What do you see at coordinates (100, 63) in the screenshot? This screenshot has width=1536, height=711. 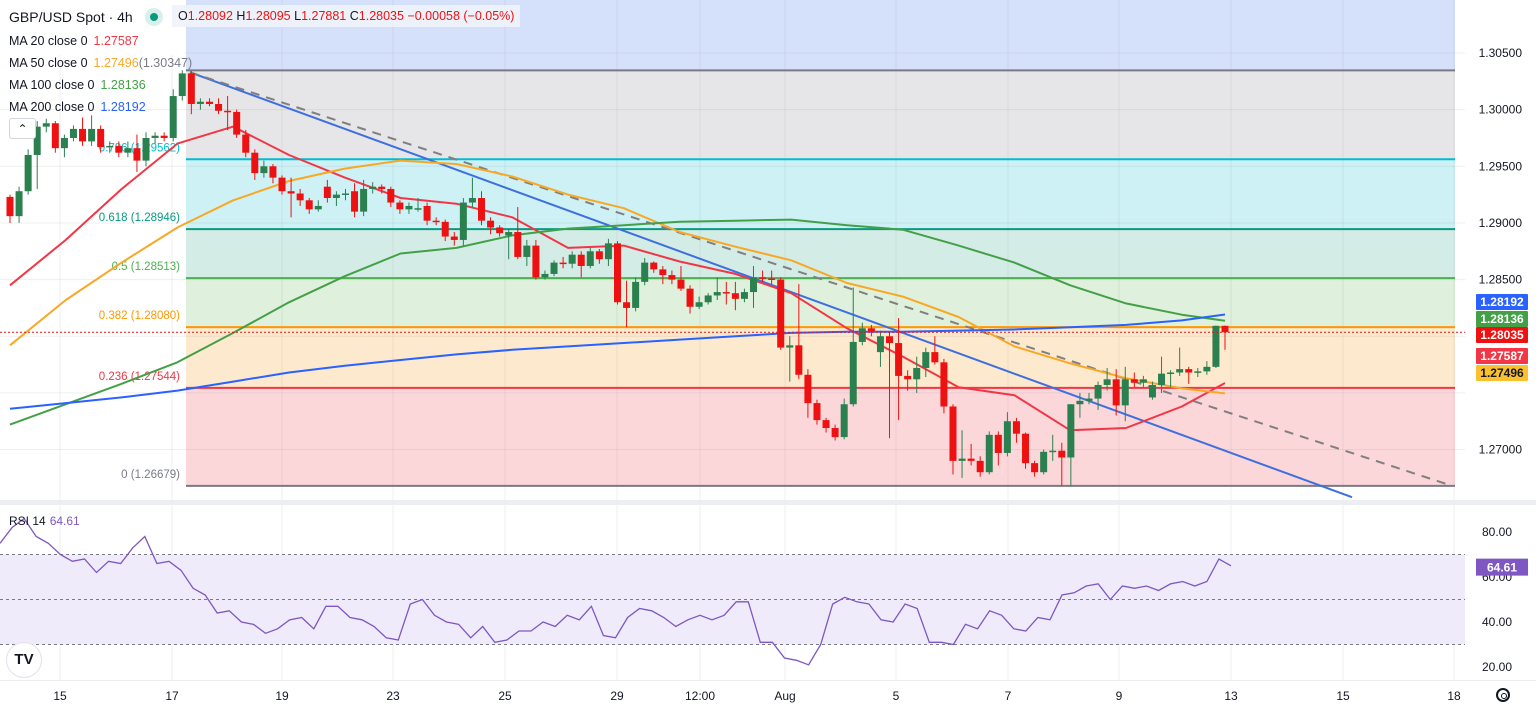 I see `legend-ma50: MA 50 close 0 1.27496(1.30347)` at bounding box center [100, 63].